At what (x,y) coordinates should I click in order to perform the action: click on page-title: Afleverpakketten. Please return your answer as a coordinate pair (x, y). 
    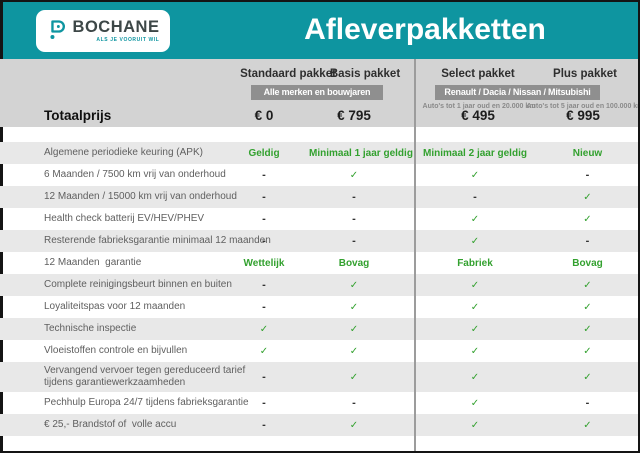
    Looking at the image, I should click on (425, 29).